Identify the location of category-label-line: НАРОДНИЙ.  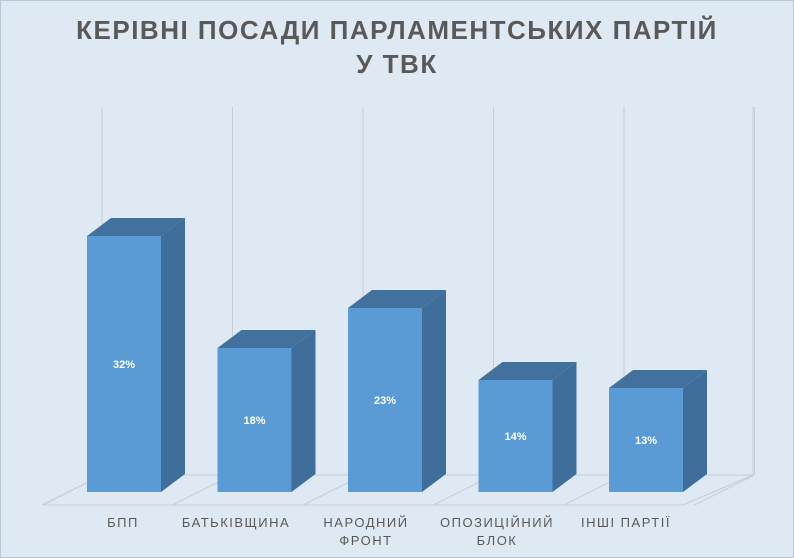
(366, 522).